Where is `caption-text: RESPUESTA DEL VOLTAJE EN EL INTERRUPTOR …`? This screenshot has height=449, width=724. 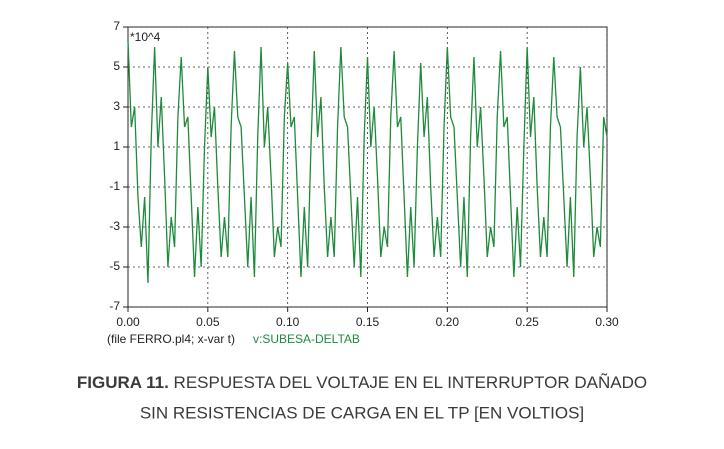
caption-text: RESPUESTA DEL VOLTAJE EN EL INTERRUPTOR … is located at coordinates (411, 382).